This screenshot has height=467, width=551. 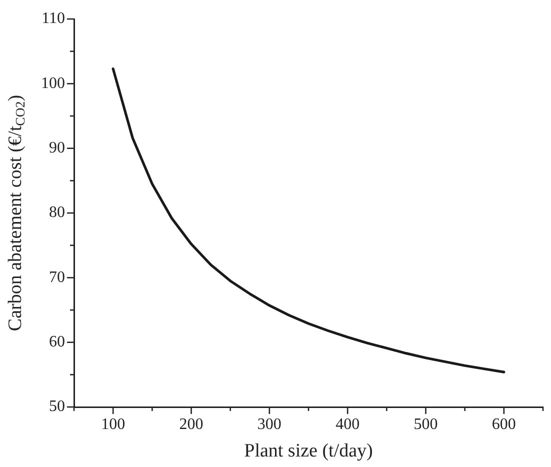 What do you see at coordinates (308, 451) in the screenshot?
I see `x-axis-title: Plant size (t/day)` at bounding box center [308, 451].